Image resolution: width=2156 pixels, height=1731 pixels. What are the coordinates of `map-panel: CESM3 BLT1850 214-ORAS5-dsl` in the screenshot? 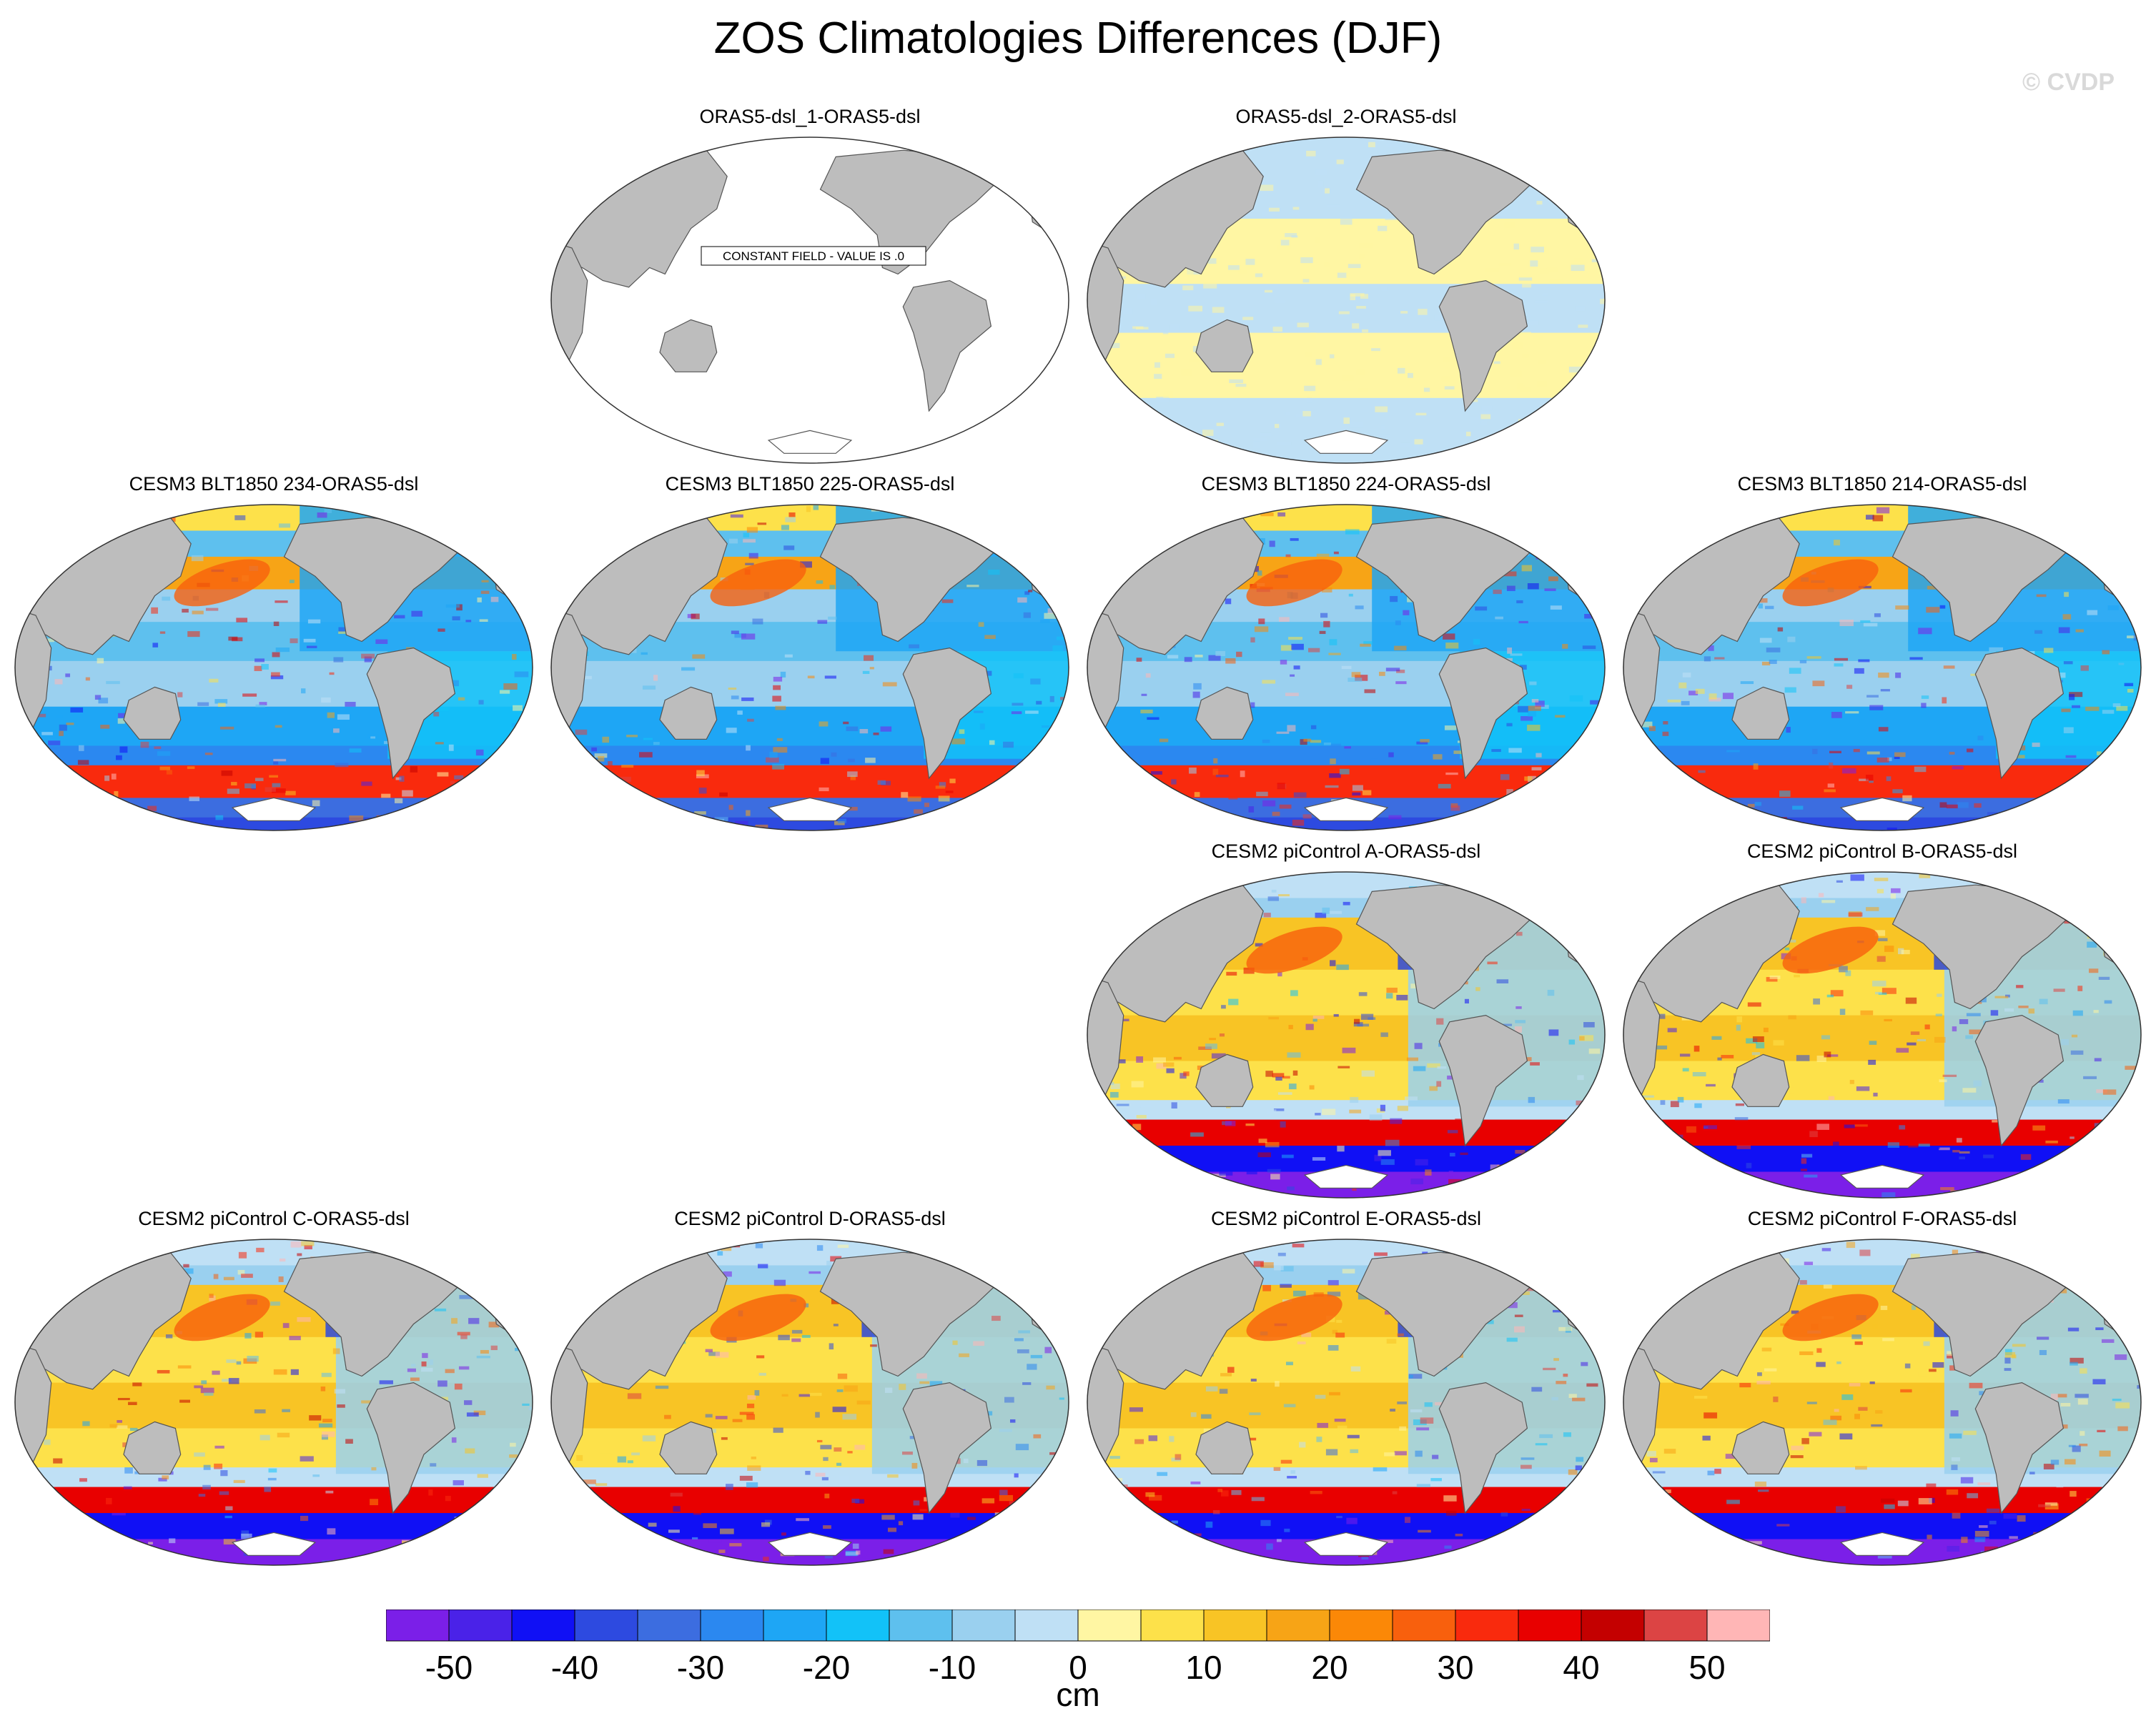 It's located at (1882, 666).